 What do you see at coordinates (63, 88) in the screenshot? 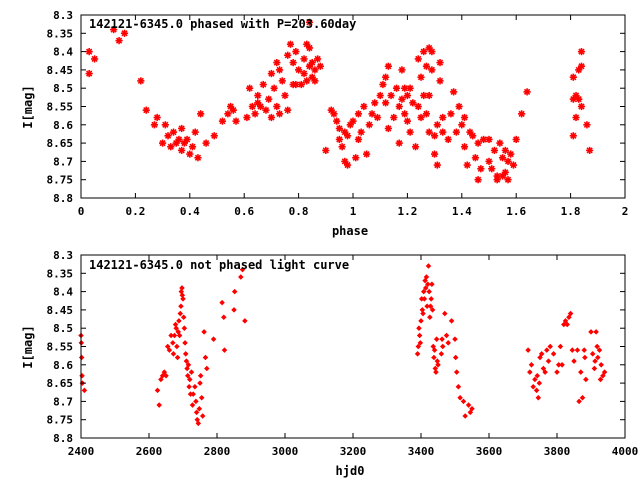
I see `y-tick-label: 8.5` at bounding box center [63, 88].